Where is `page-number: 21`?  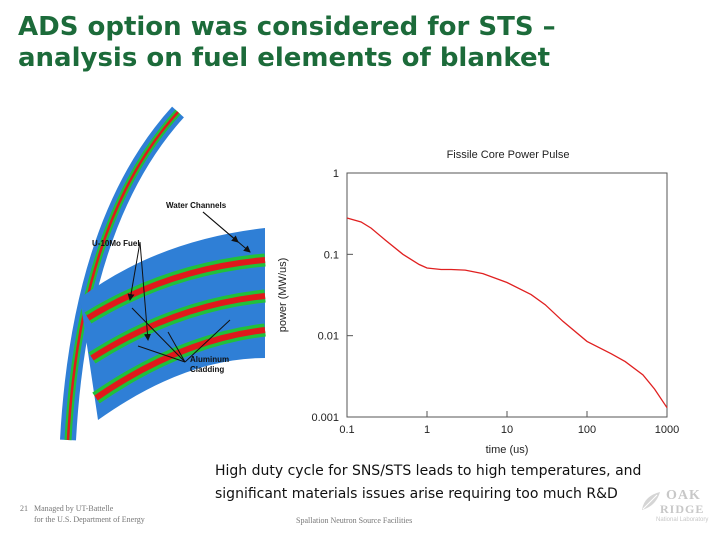
page-number: 21 is located at coordinates (24, 508).